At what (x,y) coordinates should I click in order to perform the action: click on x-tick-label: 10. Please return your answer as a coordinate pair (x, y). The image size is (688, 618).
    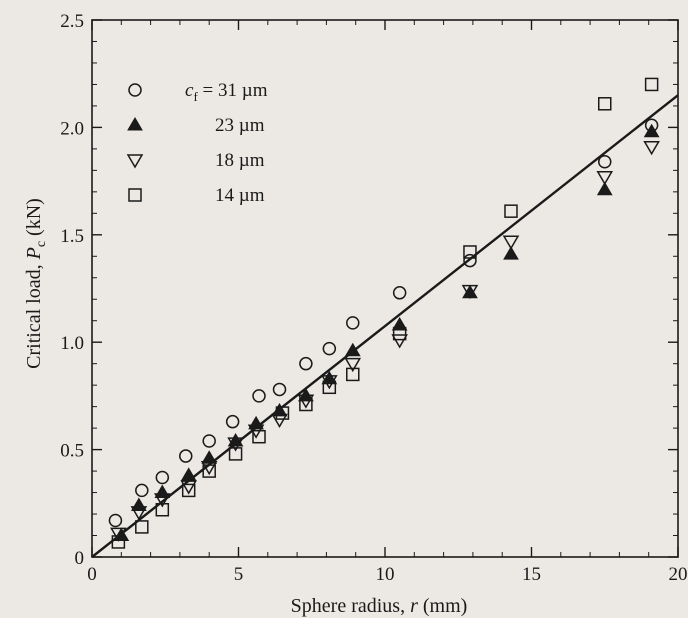
    Looking at the image, I should click on (385, 574).